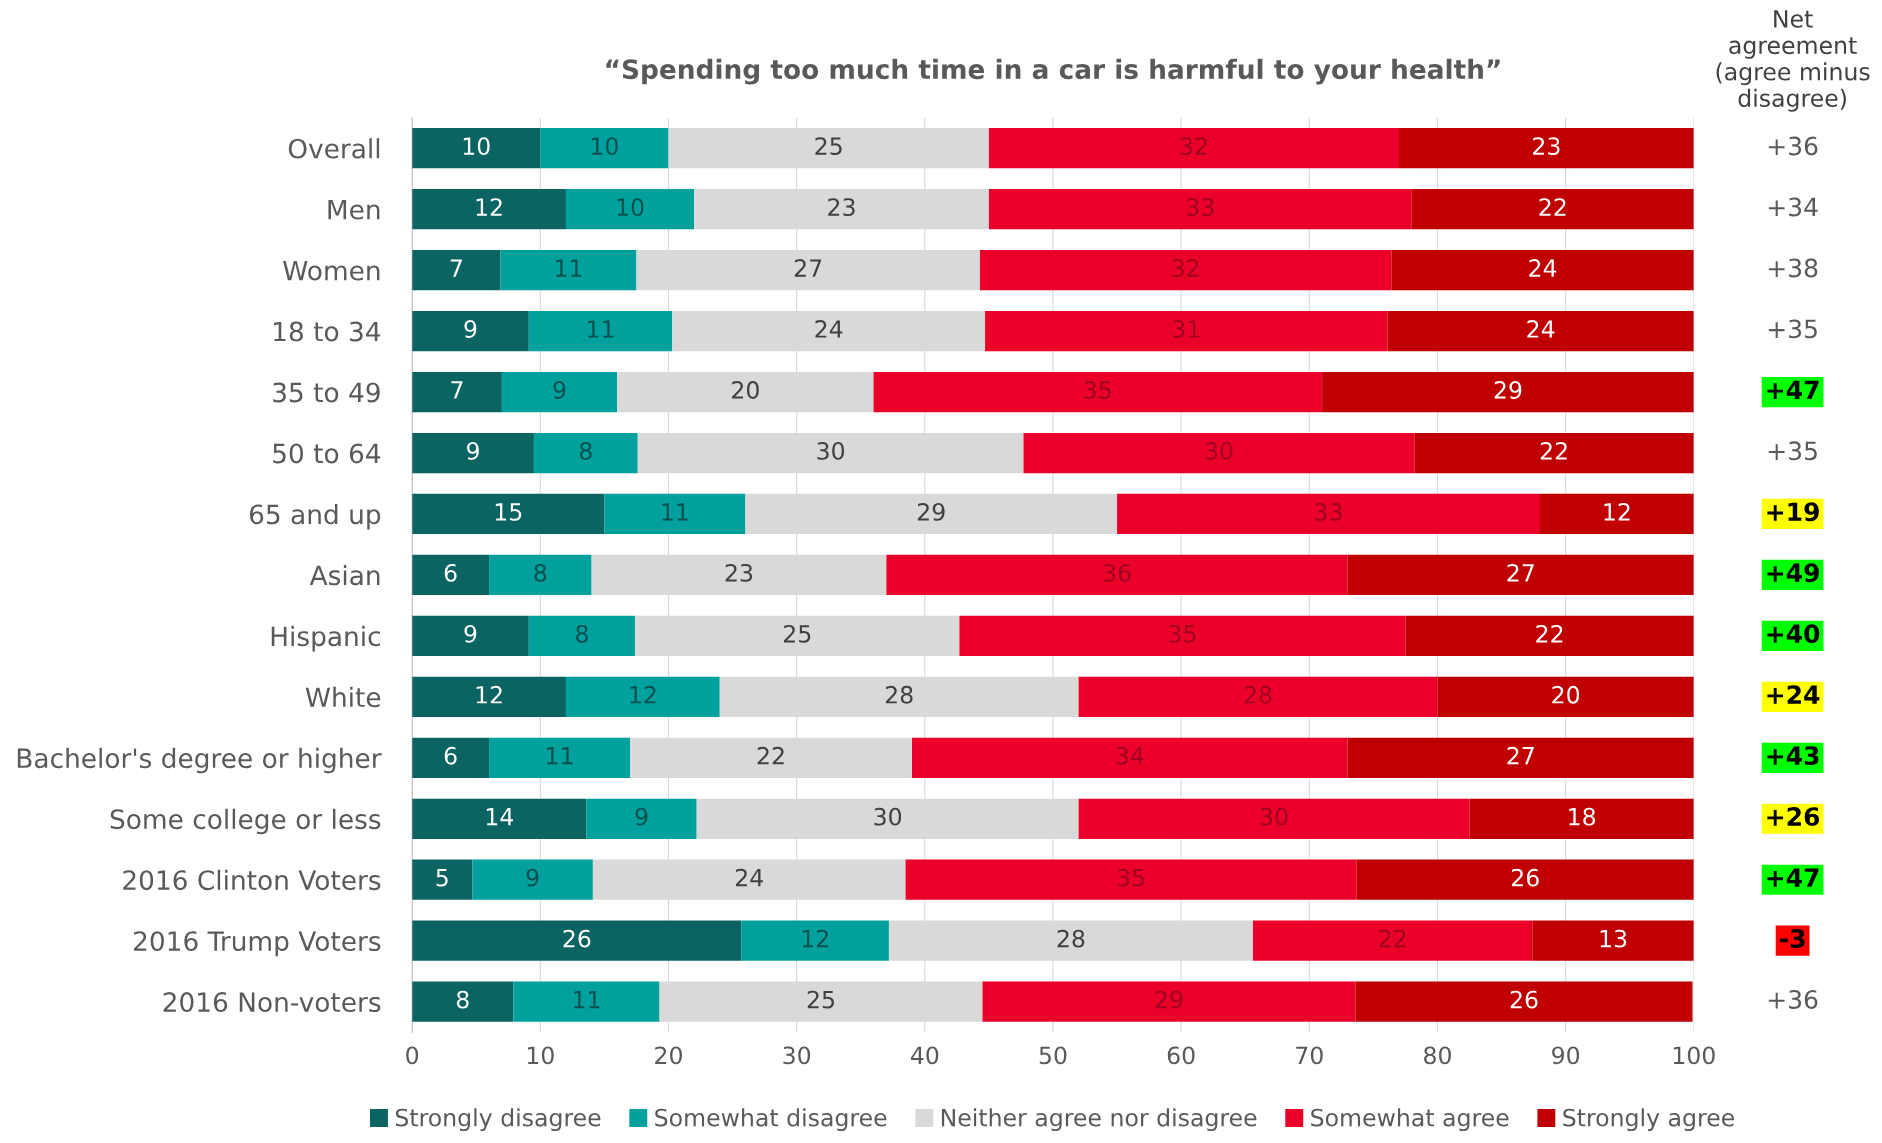 This screenshot has width=1882, height=1143. What do you see at coordinates (1053, 1055) in the screenshot?
I see `x-tick-label: 50` at bounding box center [1053, 1055].